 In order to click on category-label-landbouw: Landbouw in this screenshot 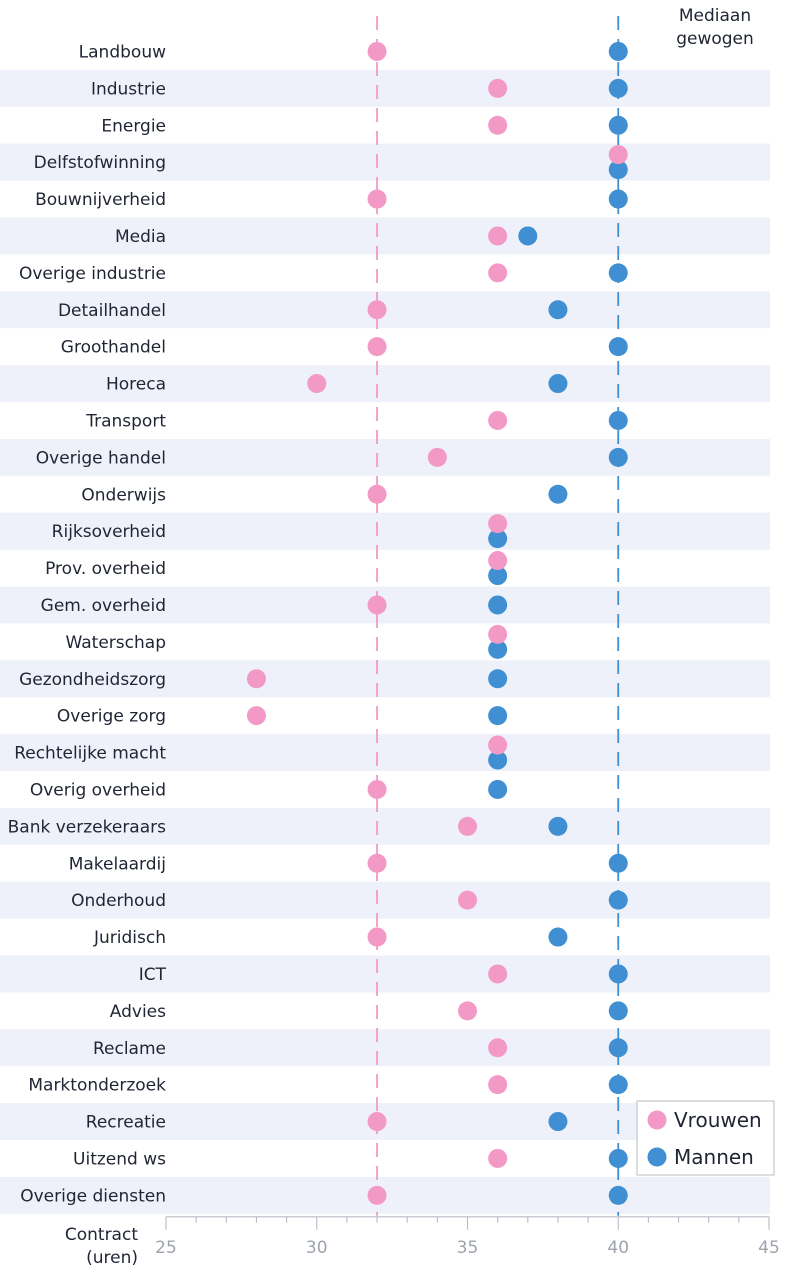, I will do `click(122, 52)`.